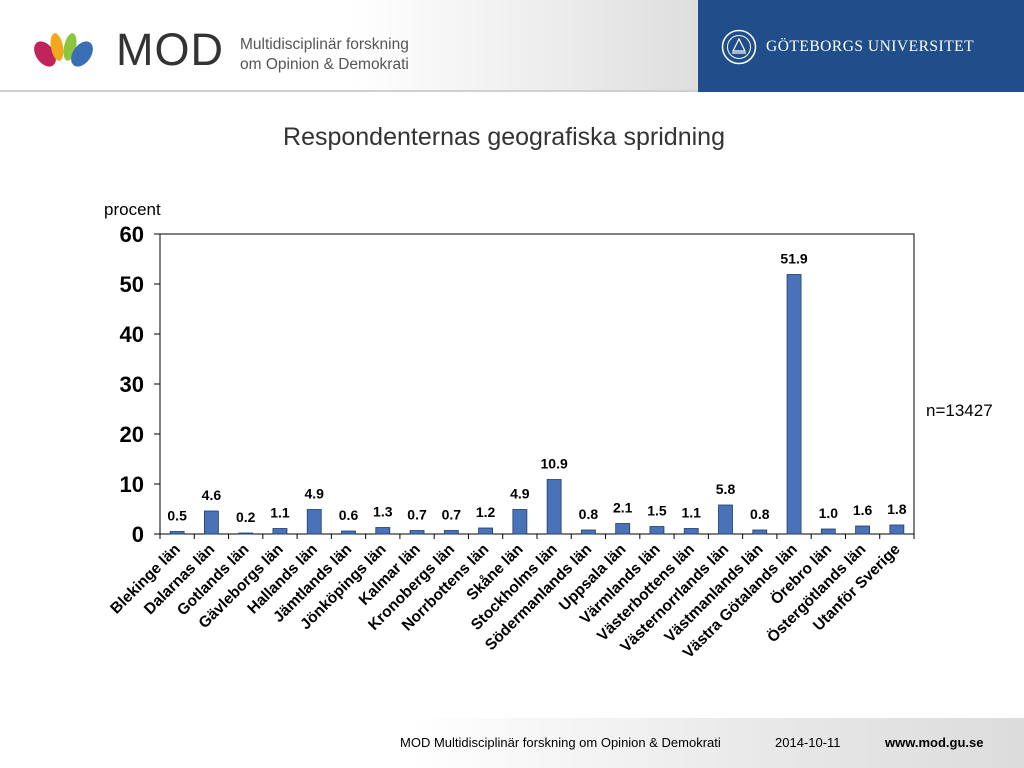 This screenshot has height=768, width=1024. I want to click on sample-size-note: n=13427, so click(959, 410).